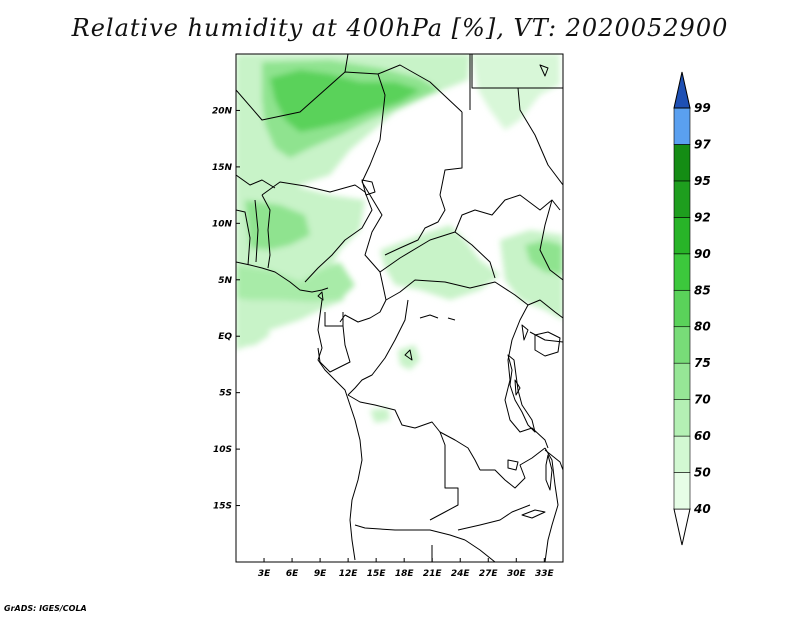 The width and height of the screenshot is (800, 618). What do you see at coordinates (410, 532) in the screenshot?
I see `border-angola-namibia` at bounding box center [410, 532].